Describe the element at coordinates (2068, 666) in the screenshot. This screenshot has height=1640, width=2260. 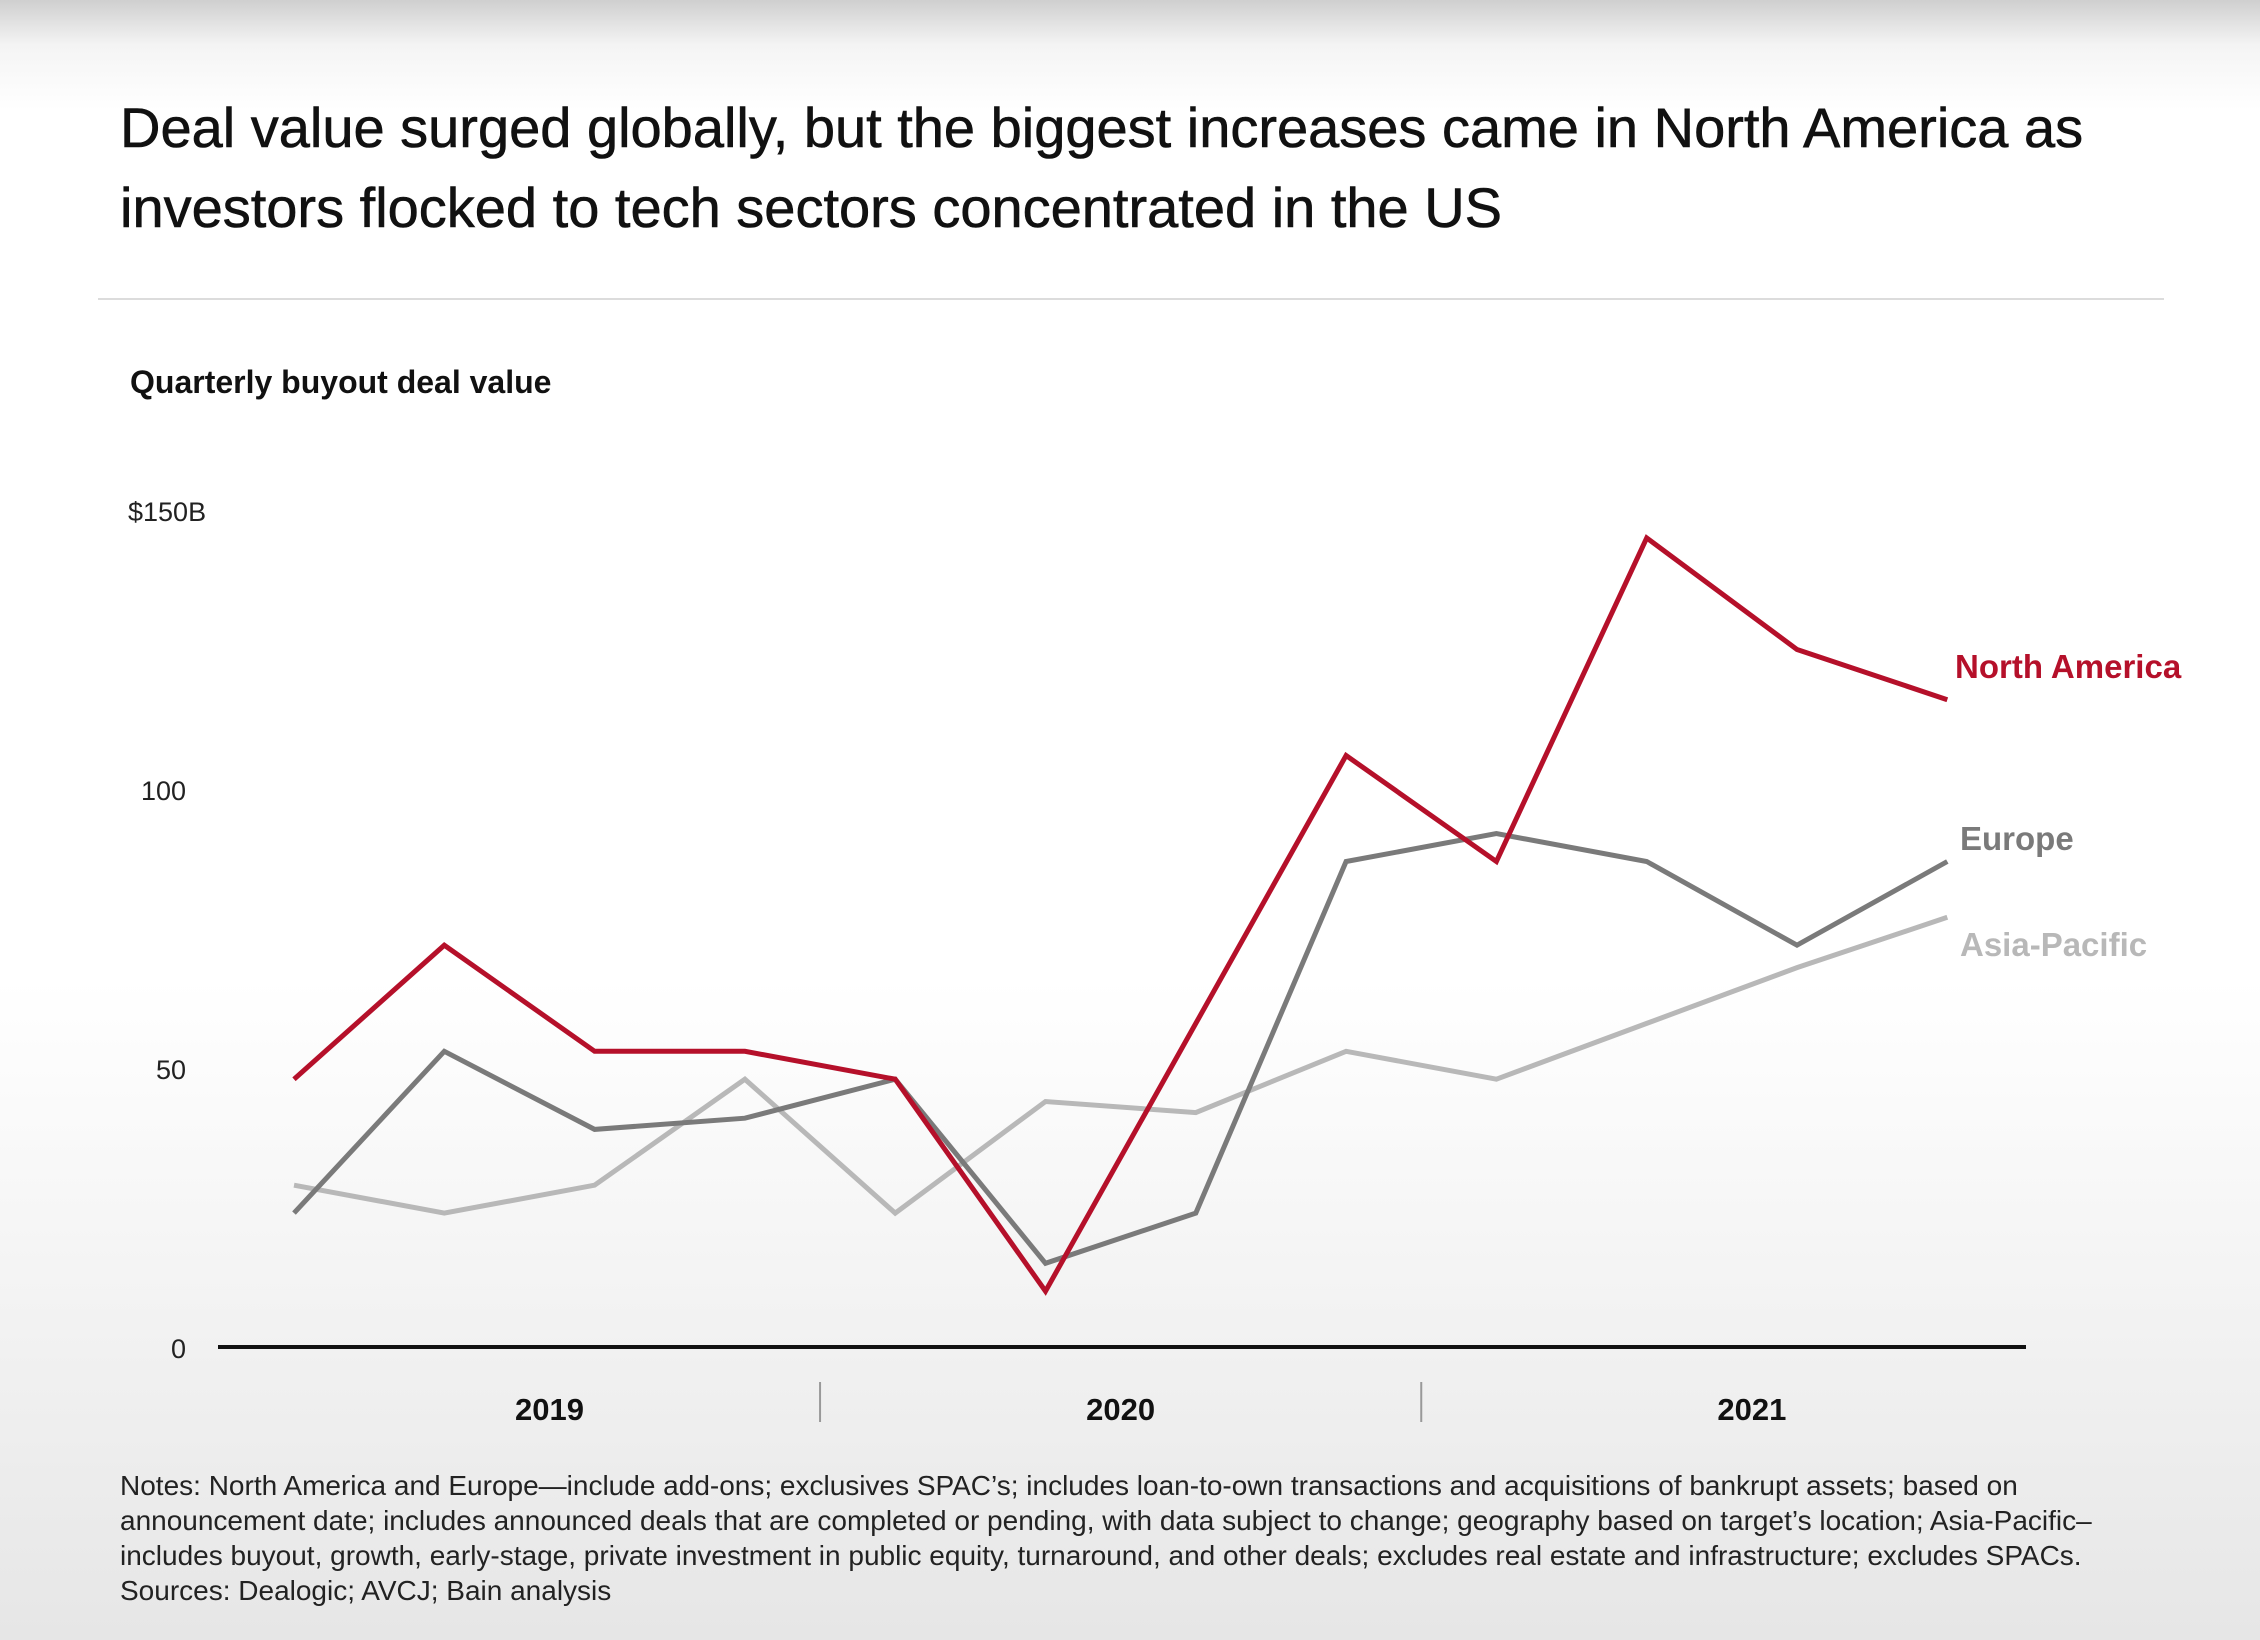
I see `series-label: North America` at that location.